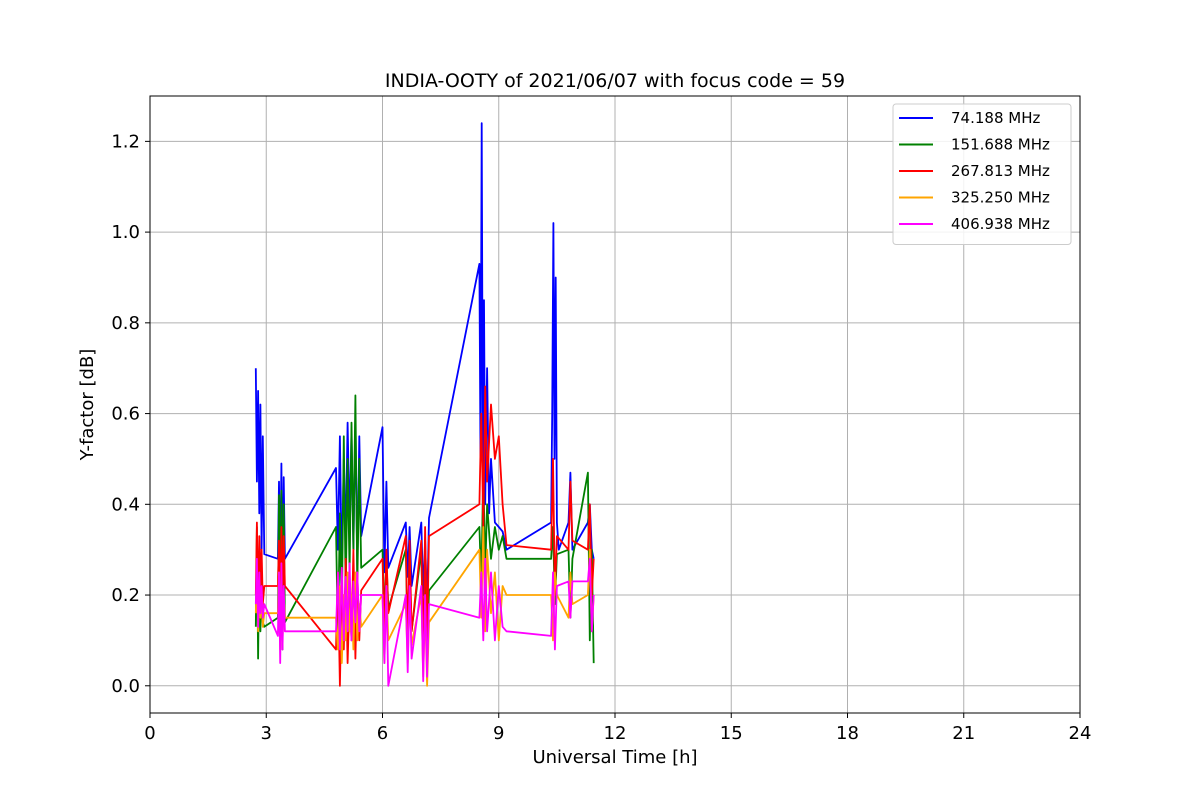 The image size is (1200, 800). What do you see at coordinates (1000, 224) in the screenshot?
I see `legend-label: 406.938 MHz` at bounding box center [1000, 224].